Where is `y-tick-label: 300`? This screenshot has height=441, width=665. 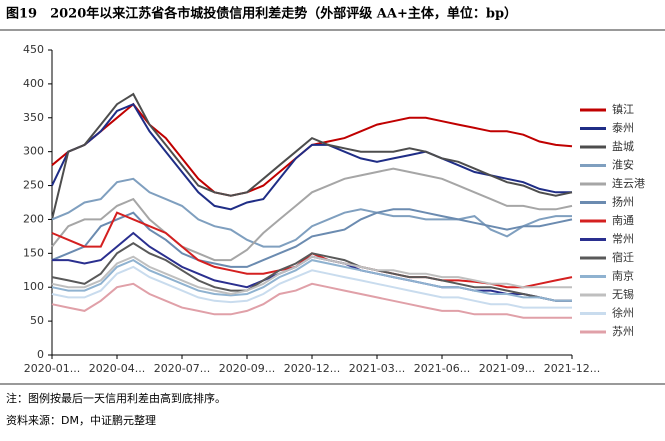 y-tick-label: 300 is located at coordinates (33, 151).